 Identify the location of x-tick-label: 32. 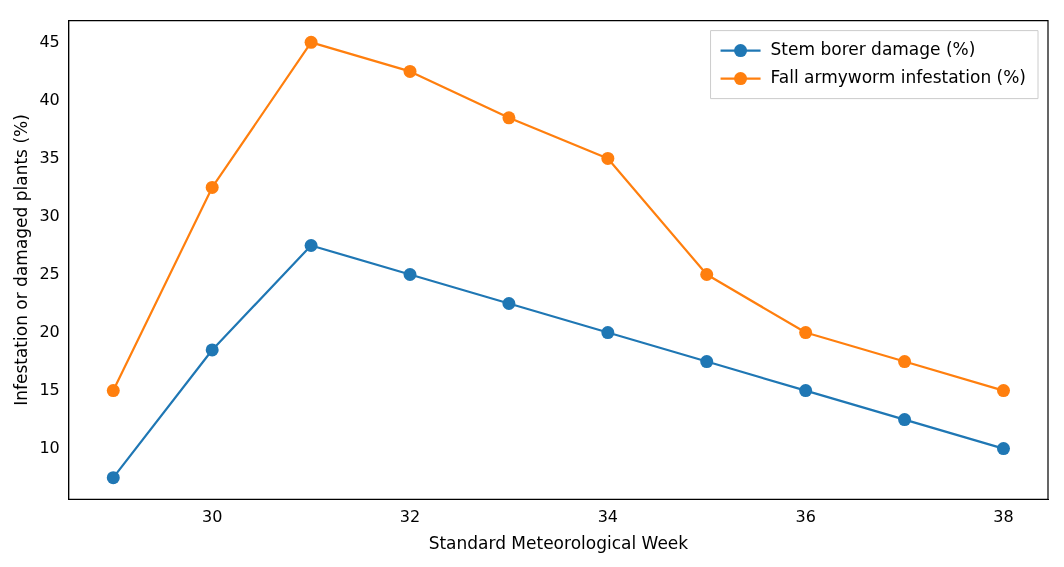
(410, 517).